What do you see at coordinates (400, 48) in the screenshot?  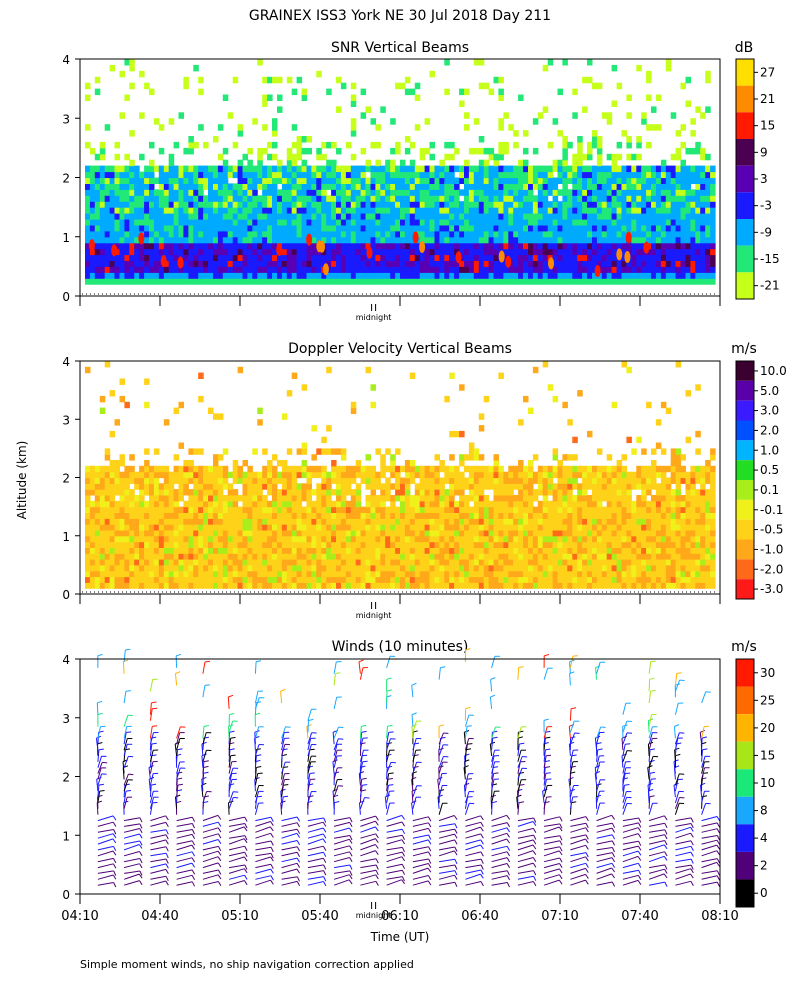 I see `panel-snr-title: SNR Vertical Beams` at bounding box center [400, 48].